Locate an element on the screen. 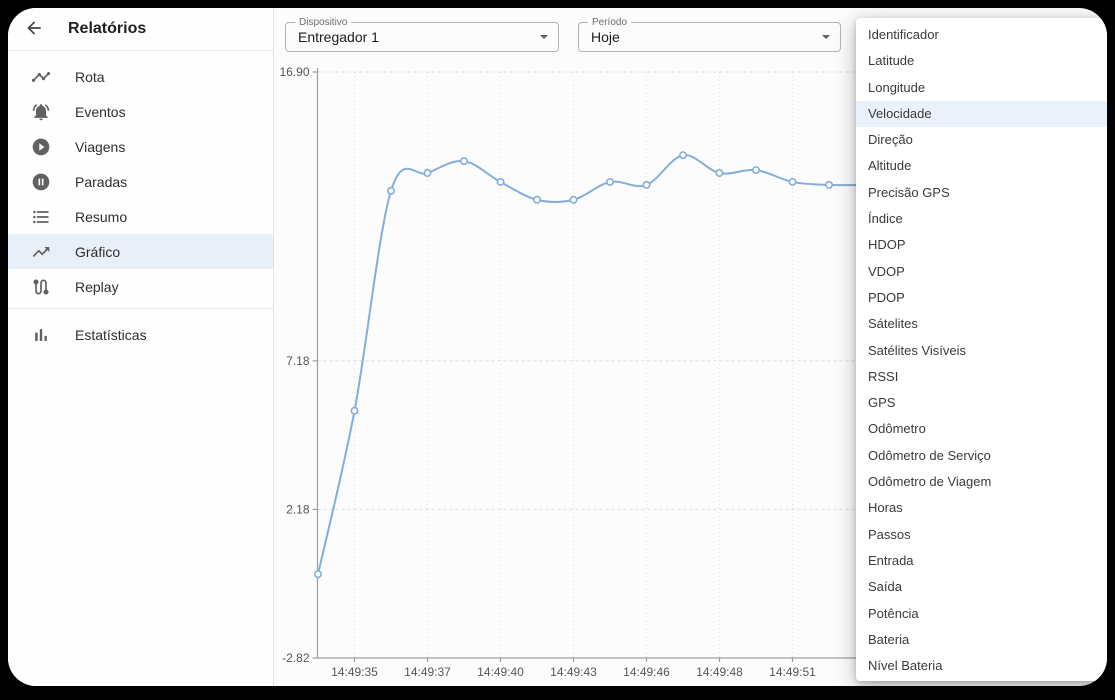  sidebar-item-replay: Replay is located at coordinates (140, 286).